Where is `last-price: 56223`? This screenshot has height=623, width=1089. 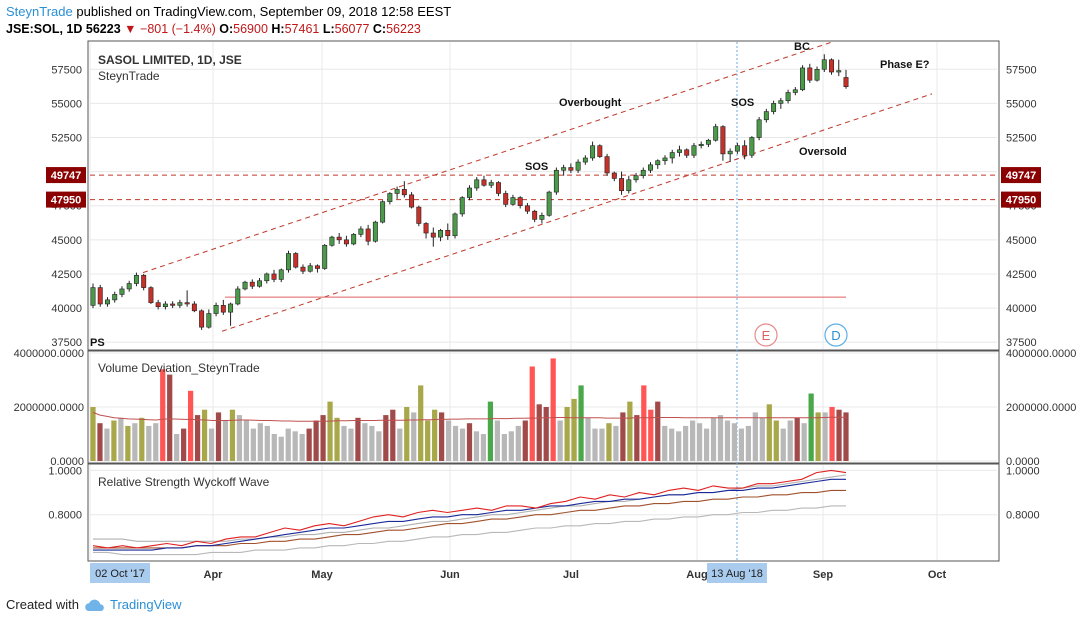 last-price: 56223 is located at coordinates (103, 29).